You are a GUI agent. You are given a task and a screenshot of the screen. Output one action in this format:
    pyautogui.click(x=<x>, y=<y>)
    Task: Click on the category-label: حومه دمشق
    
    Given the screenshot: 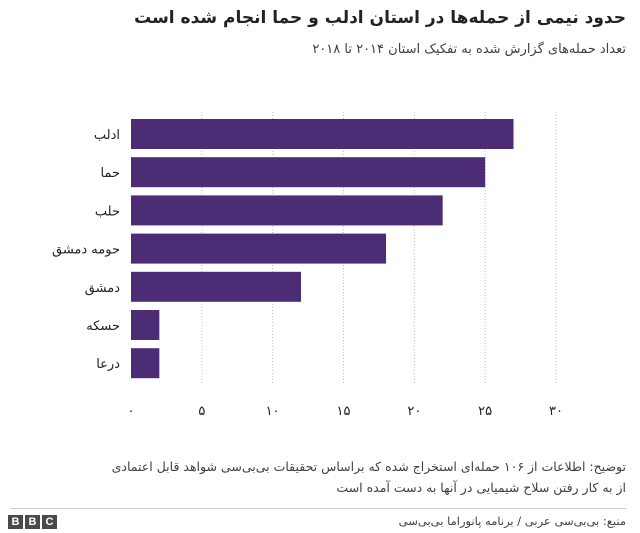 What is the action you would take?
    pyautogui.click(x=86, y=250)
    